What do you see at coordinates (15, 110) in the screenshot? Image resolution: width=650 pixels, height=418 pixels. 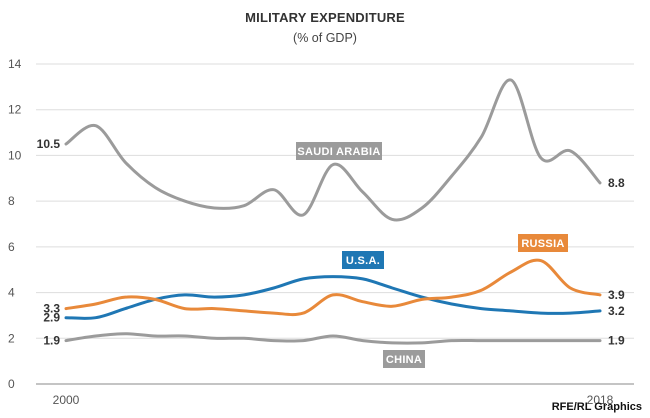 I see `y-tick-label: 12` at bounding box center [15, 110].